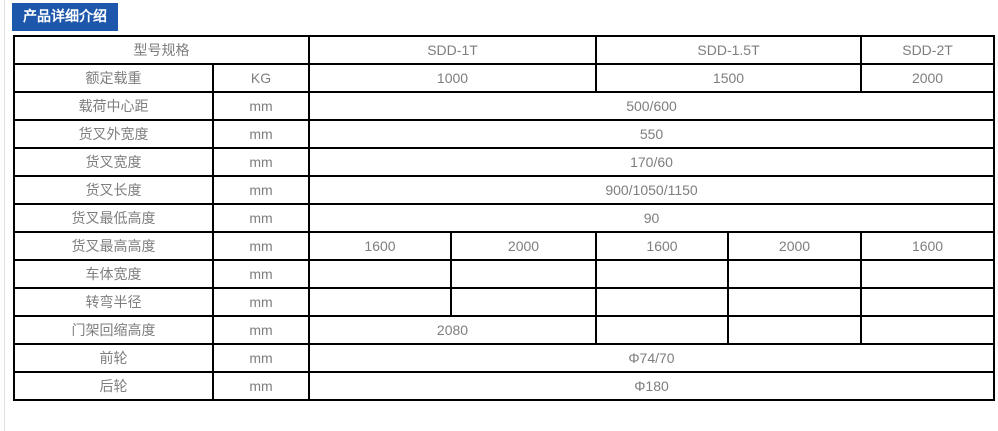  Describe the element at coordinates (4, 215) in the screenshot. I see `page-left-border` at that location.